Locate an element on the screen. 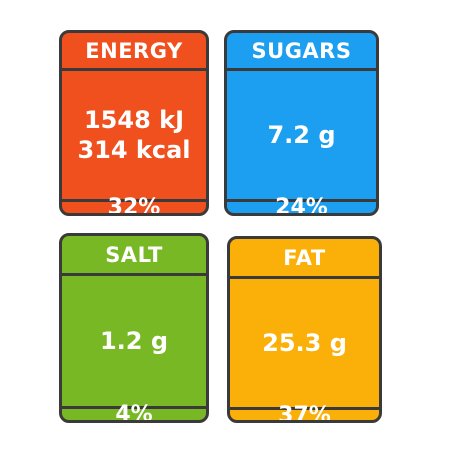 The width and height of the screenshot is (450, 450). fat-percent-divider is located at coordinates (304, 408).